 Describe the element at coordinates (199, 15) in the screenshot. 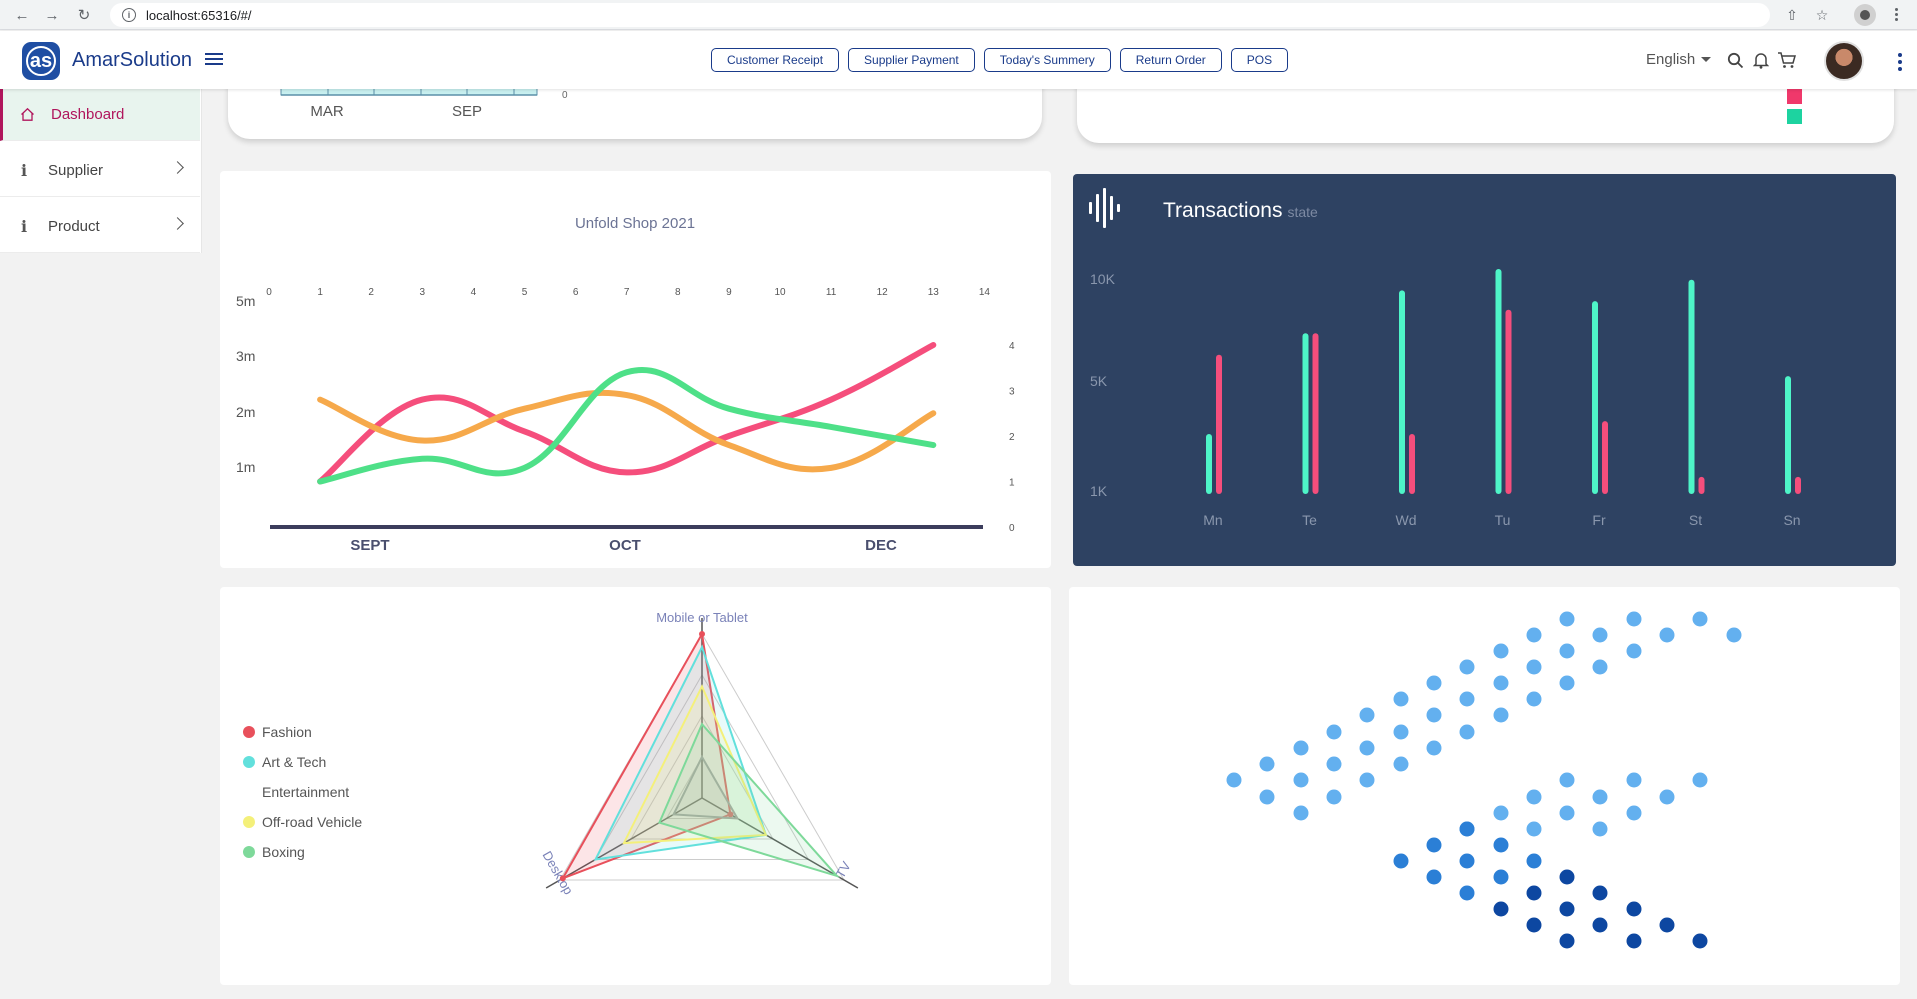

I see `url-text: localhost:65316/#/` at that location.